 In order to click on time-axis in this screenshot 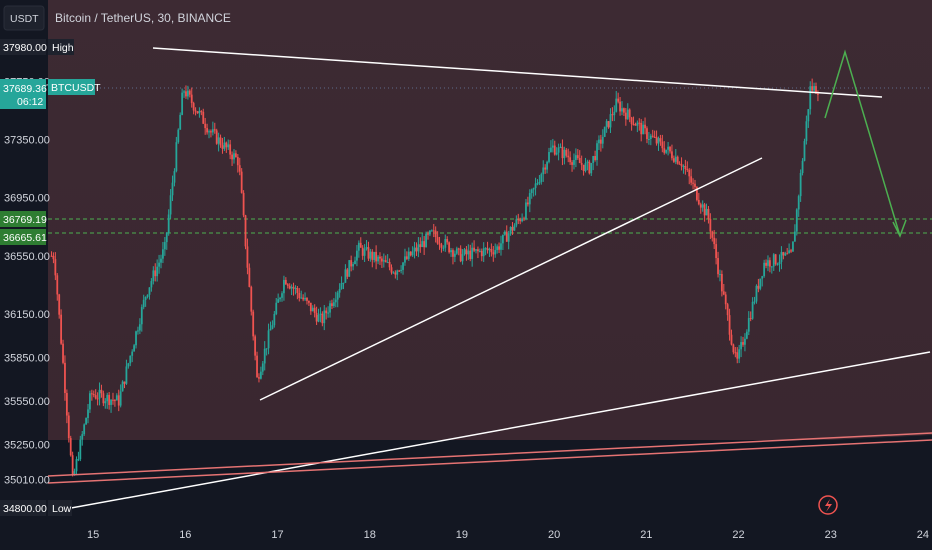, I will do `click(490, 535)`.